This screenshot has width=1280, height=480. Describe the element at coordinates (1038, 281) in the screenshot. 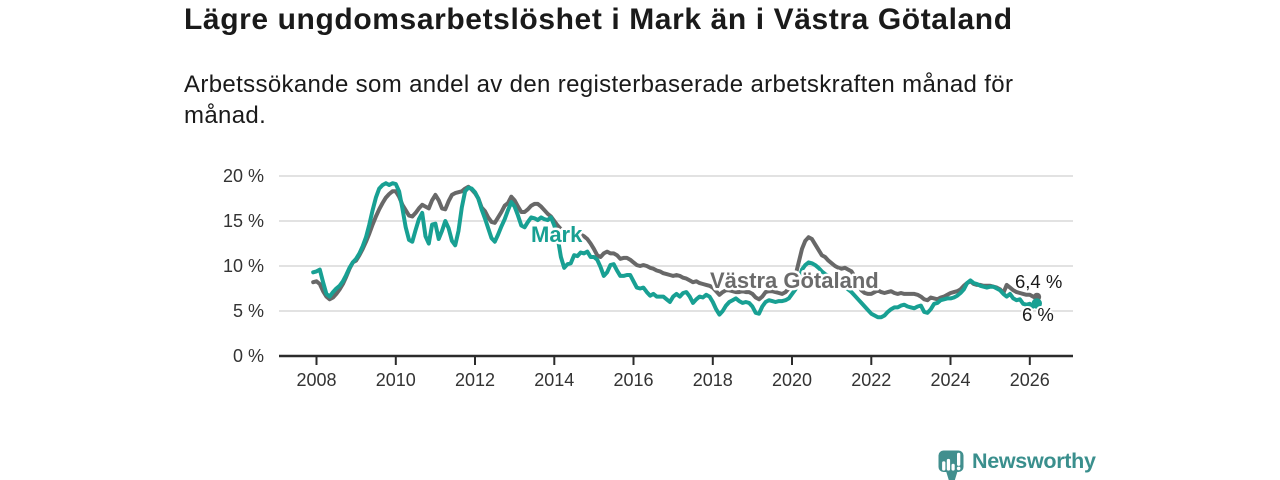

I see `svg-text: 6,4 %` at that location.